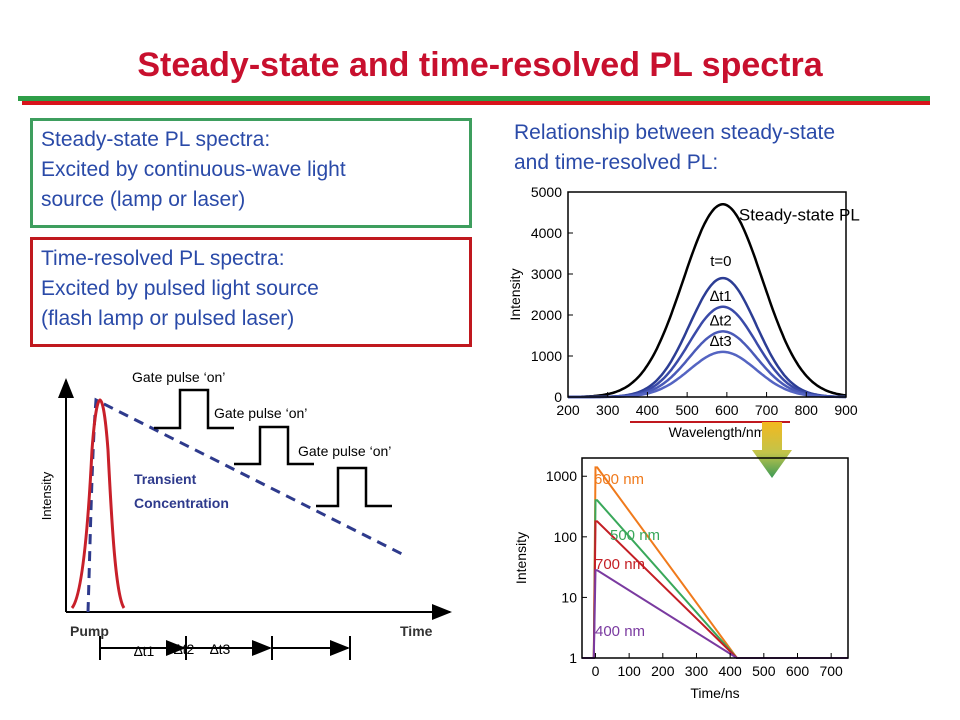 The width and height of the screenshot is (960, 720). Describe the element at coordinates (184, 649) in the screenshot. I see `delay-label-dt2: ∆t2` at that location.